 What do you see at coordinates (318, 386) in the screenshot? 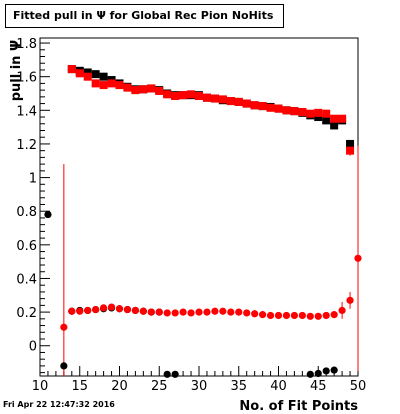
I see `x-tick-label: 45` at bounding box center [318, 386].